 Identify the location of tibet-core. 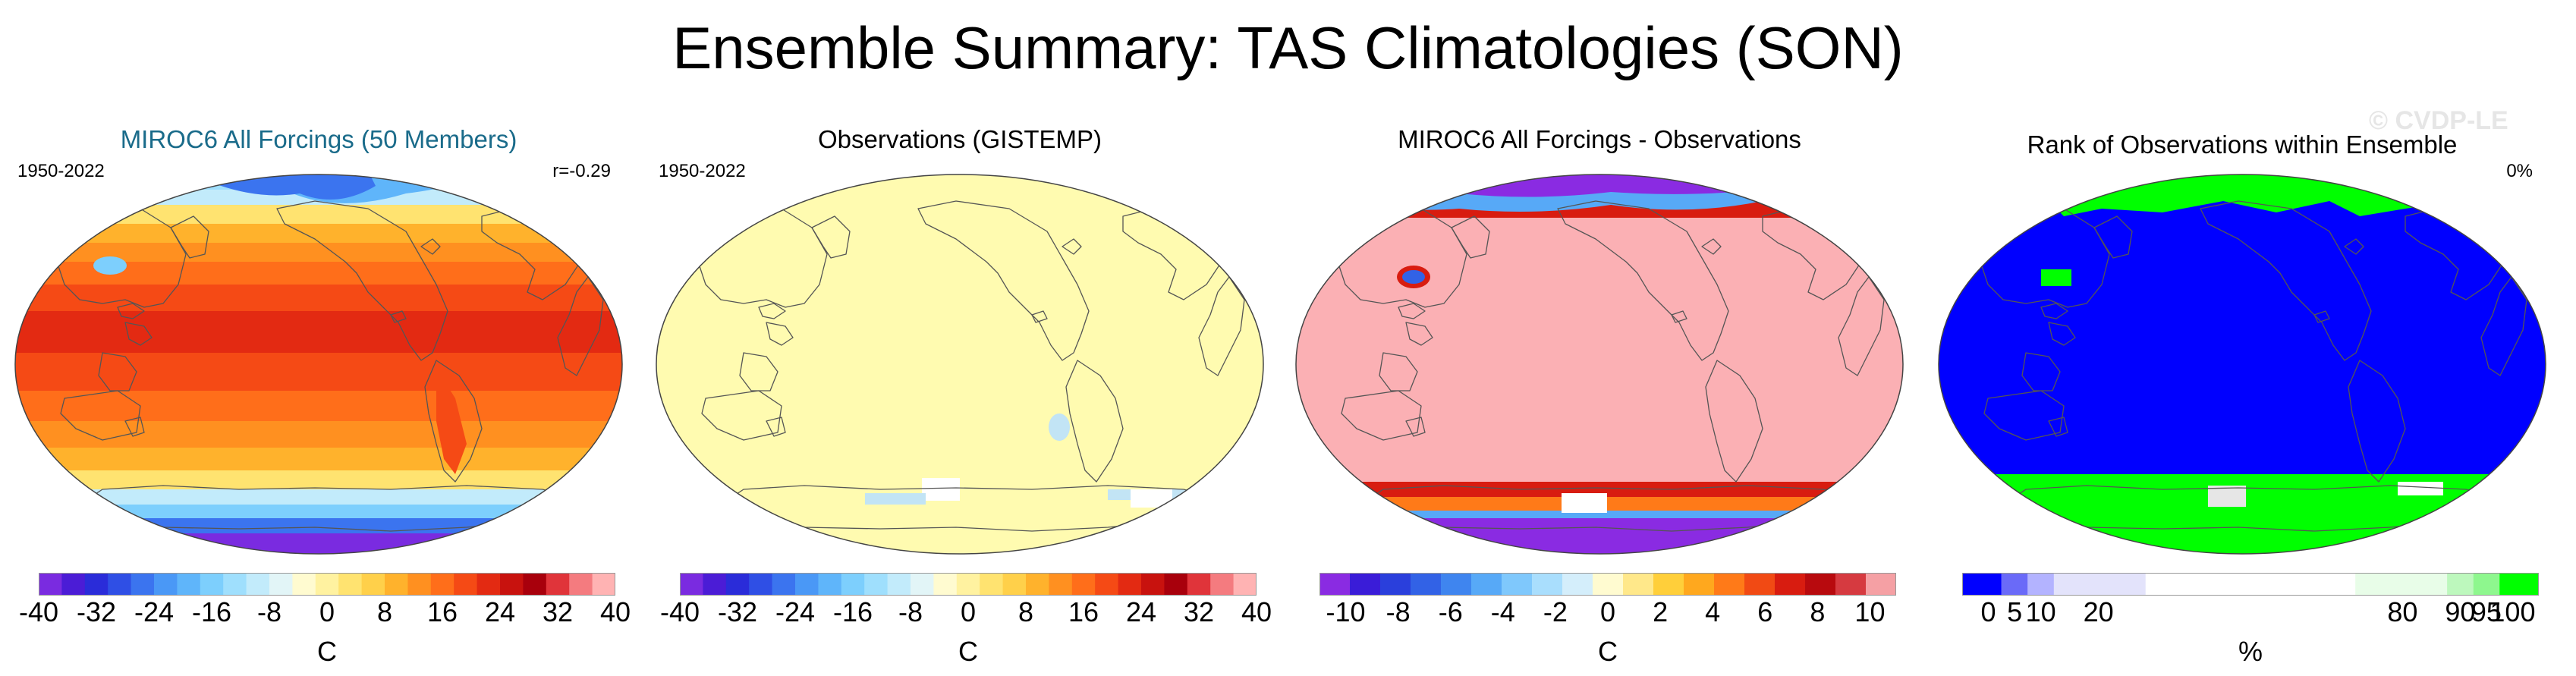
(1413, 277).